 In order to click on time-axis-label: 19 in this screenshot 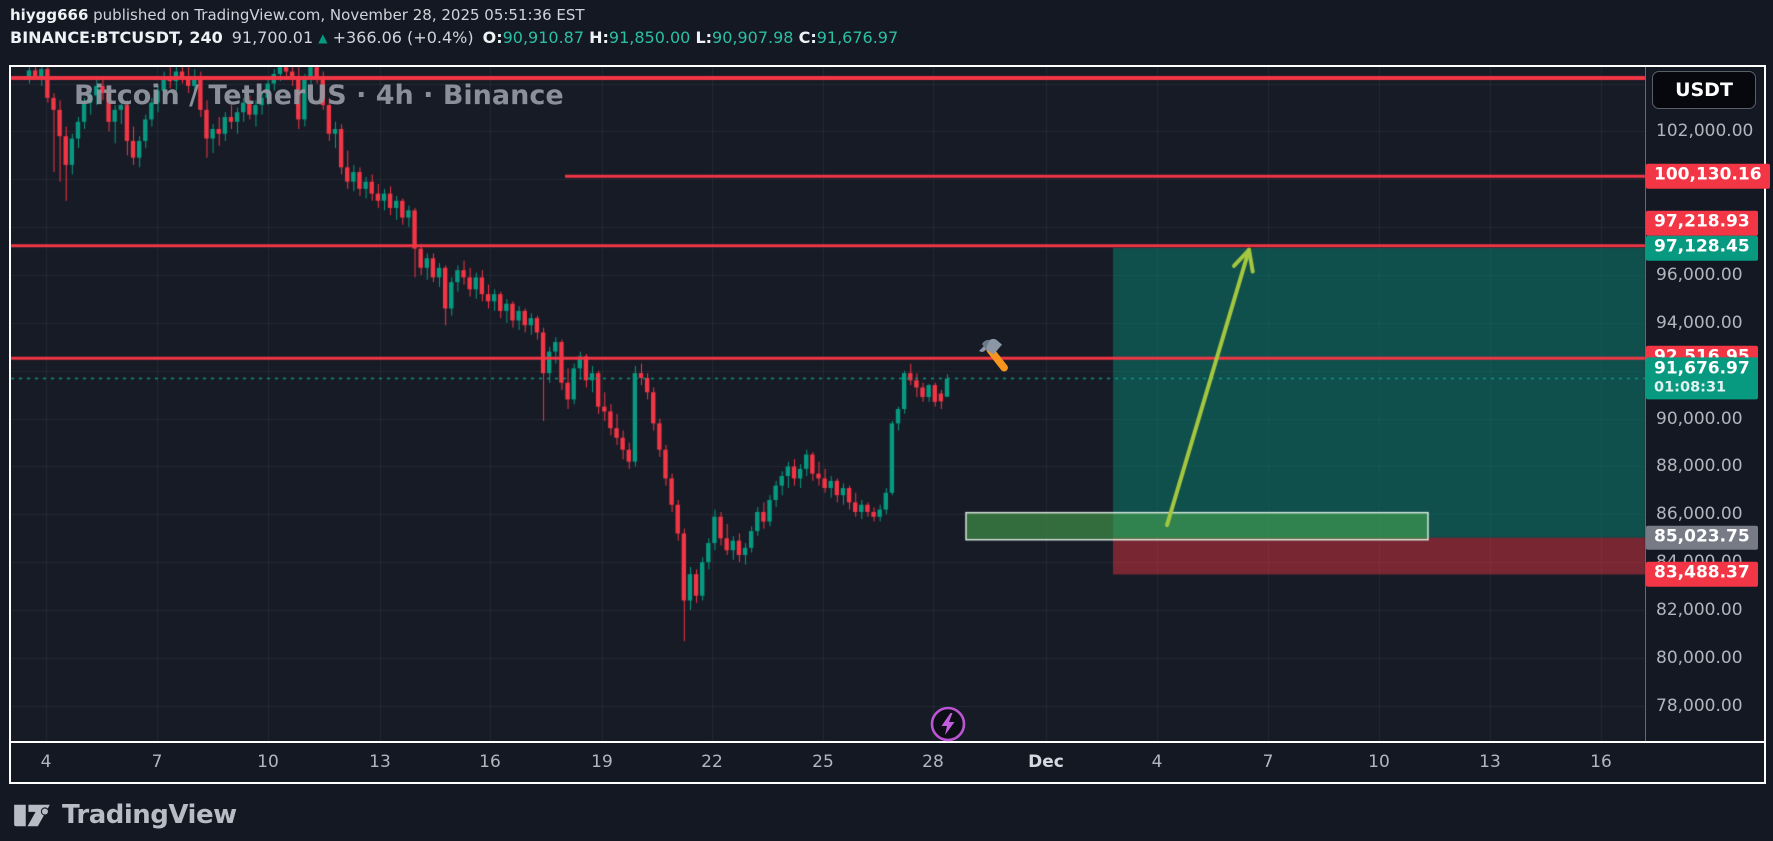, I will do `click(602, 762)`.